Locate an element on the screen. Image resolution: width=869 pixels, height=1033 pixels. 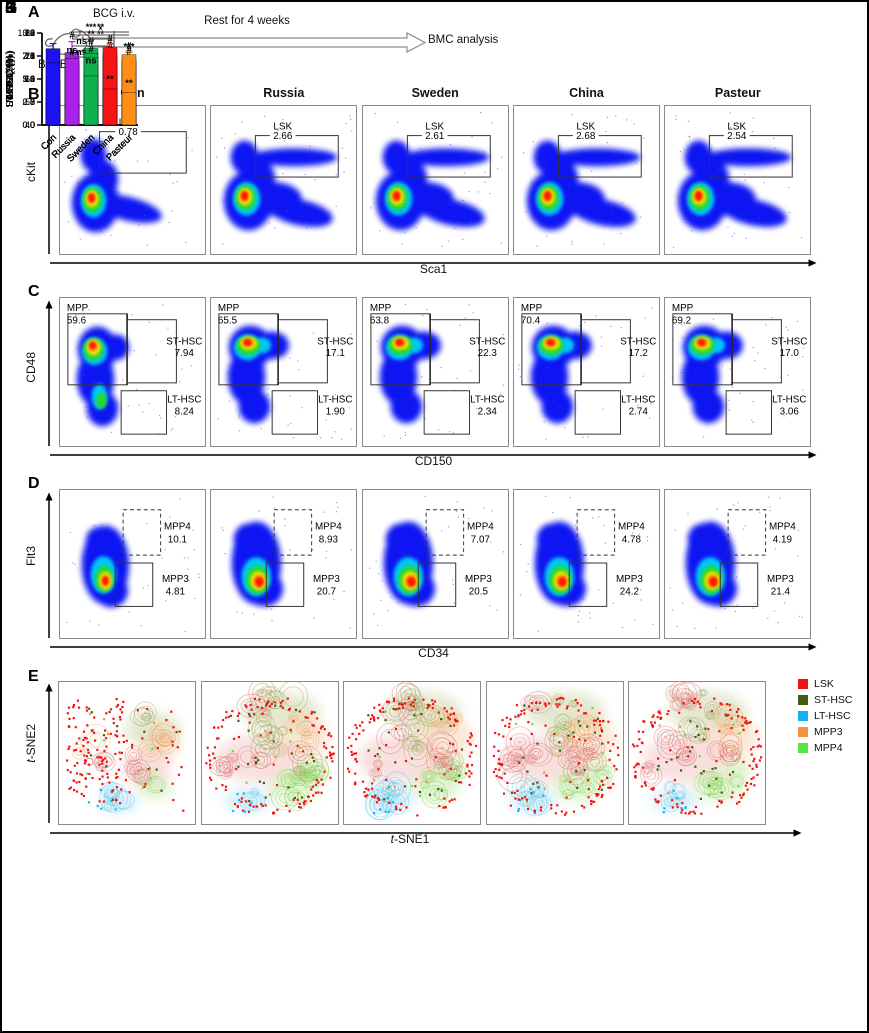
lt-hsc-gate-value: 3.06 is located at coordinates (790, 411).